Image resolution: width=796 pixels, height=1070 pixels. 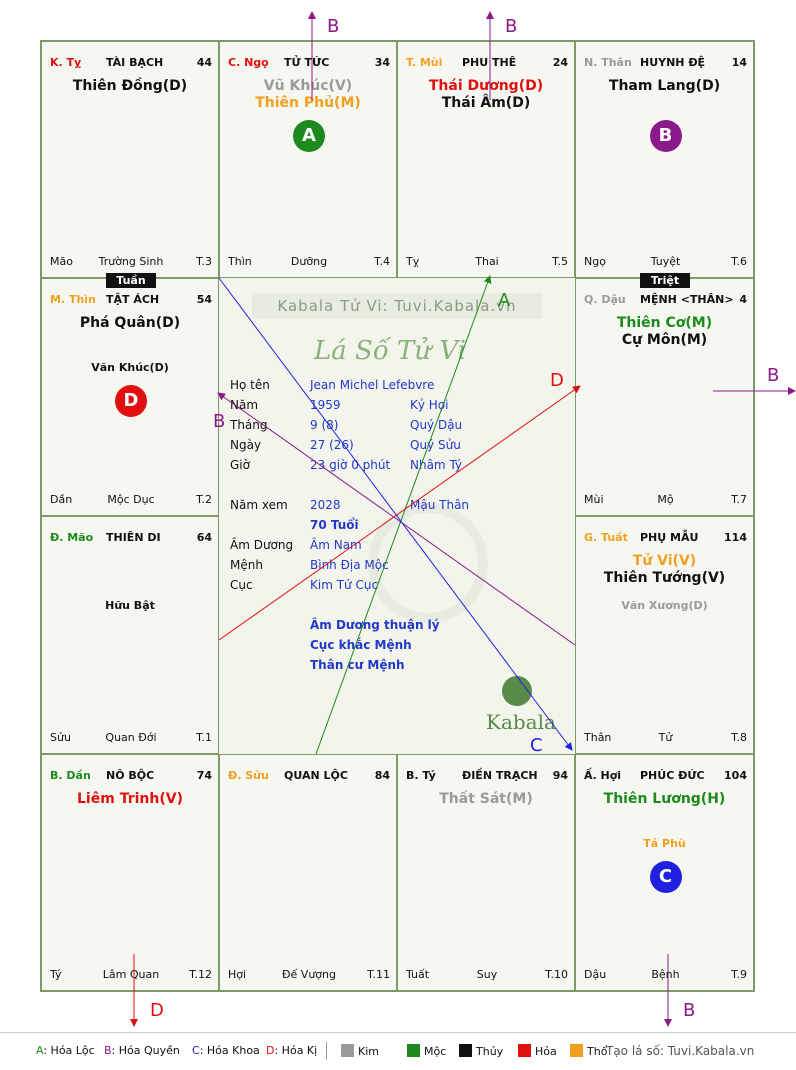 I want to click on life-stage: Tuyệt, so click(x=665, y=261).